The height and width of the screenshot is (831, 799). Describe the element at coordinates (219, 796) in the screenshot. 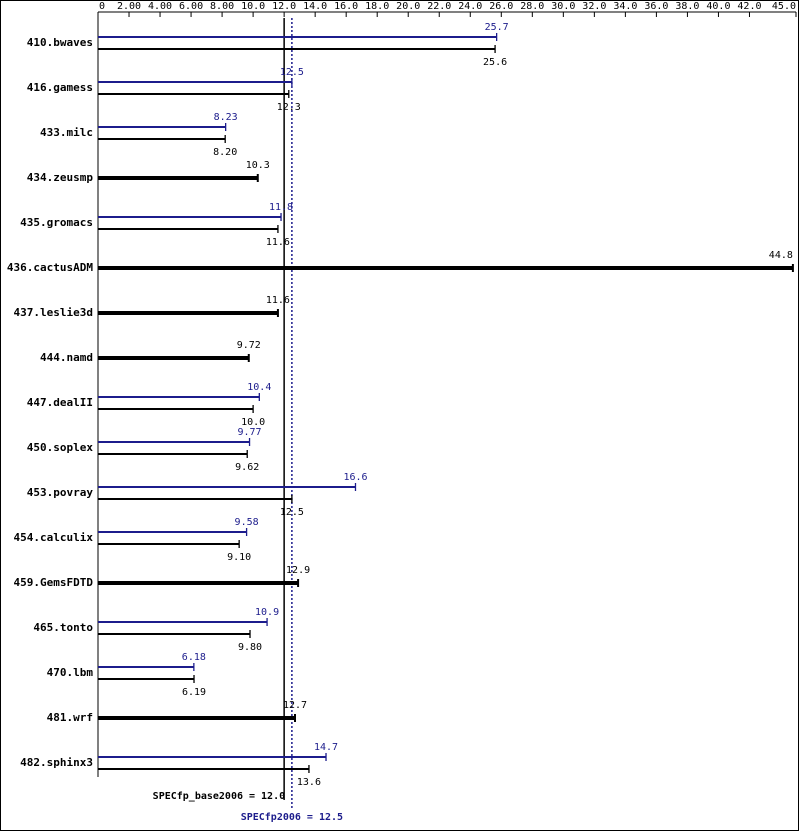

I see `reference-label: SPECfp_base2006 = 12.0` at that location.